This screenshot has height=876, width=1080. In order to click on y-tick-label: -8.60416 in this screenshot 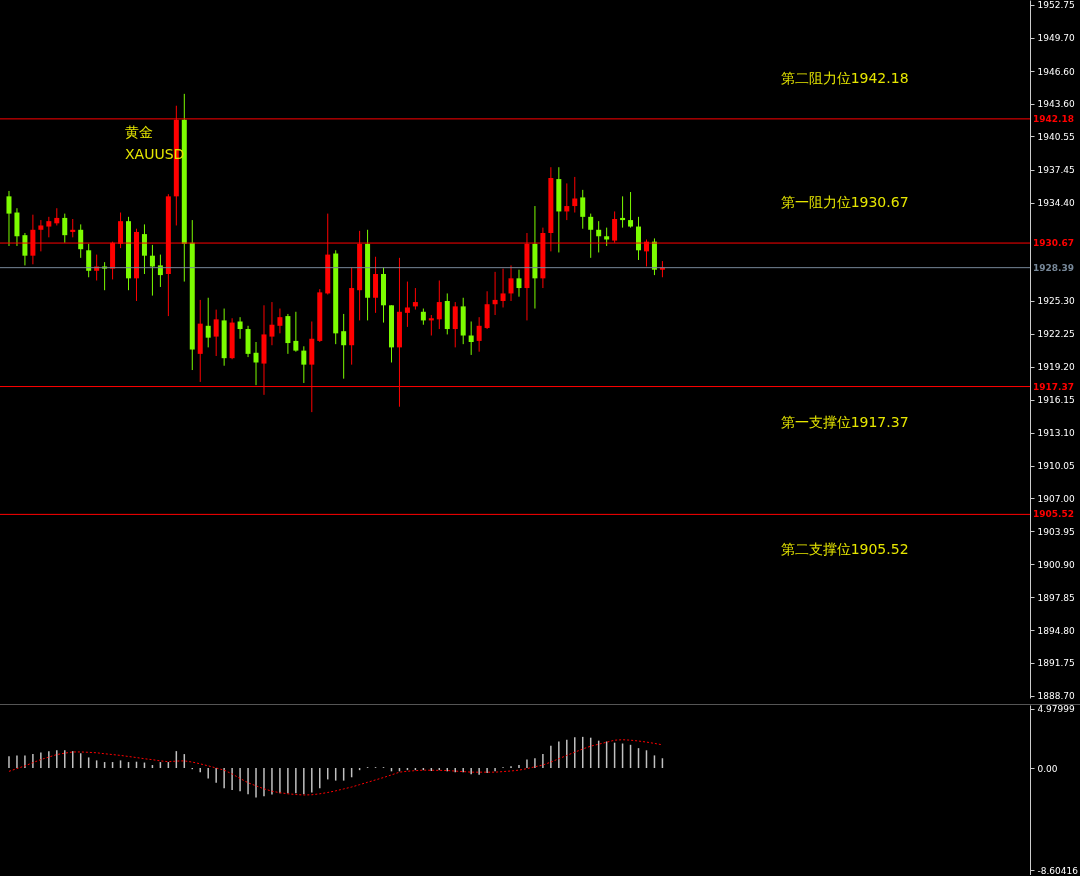, I will do `click(1058, 870)`.